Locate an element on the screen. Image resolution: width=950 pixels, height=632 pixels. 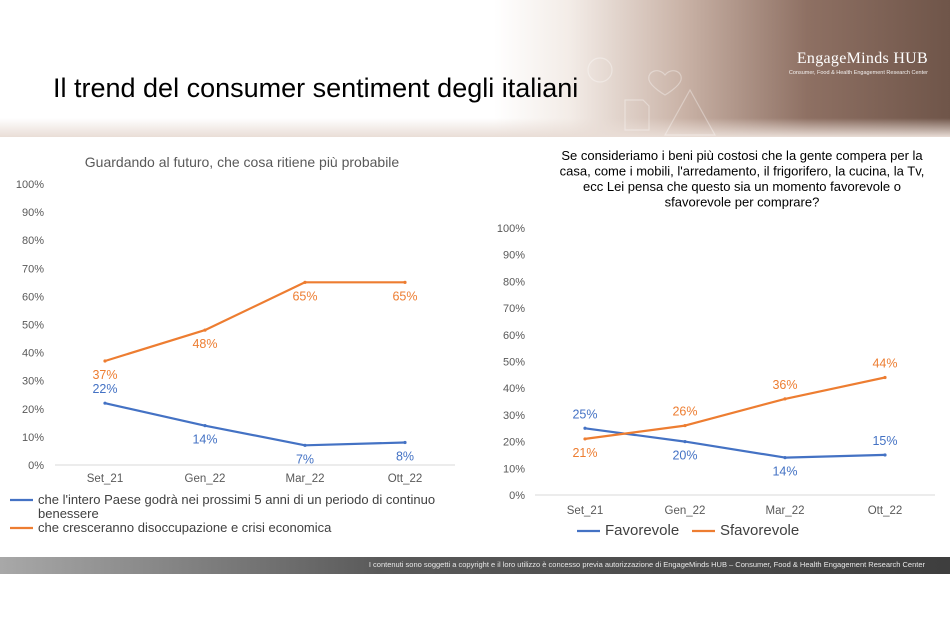
chart2-y-tick-label: 70% is located at coordinates (514, 309).